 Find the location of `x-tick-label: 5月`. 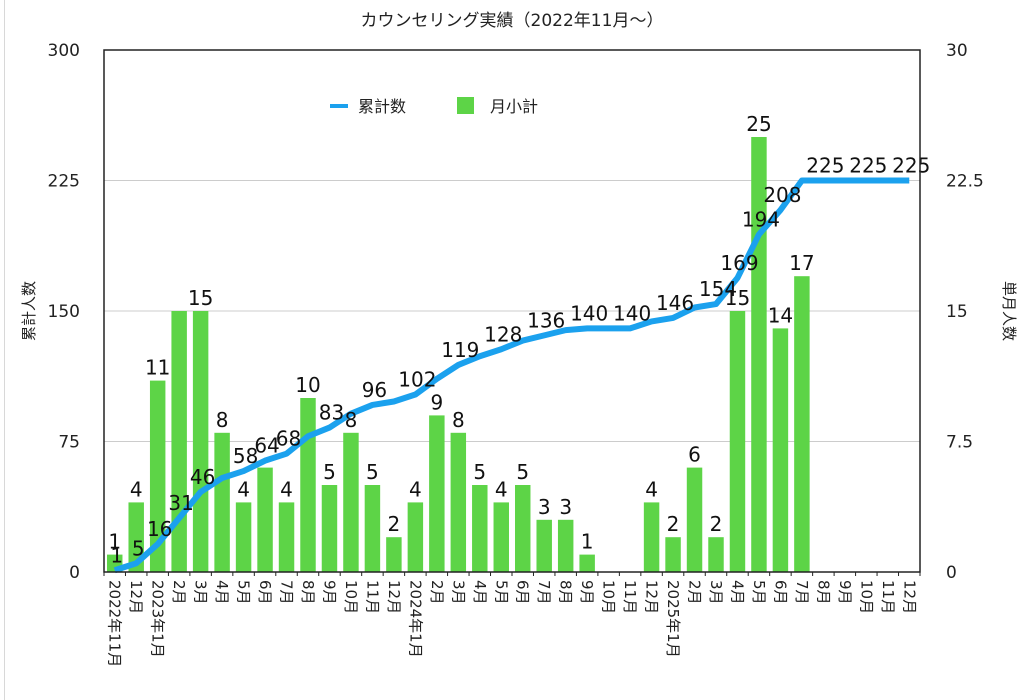

x-tick-label: 5月 is located at coordinates (759, 592).